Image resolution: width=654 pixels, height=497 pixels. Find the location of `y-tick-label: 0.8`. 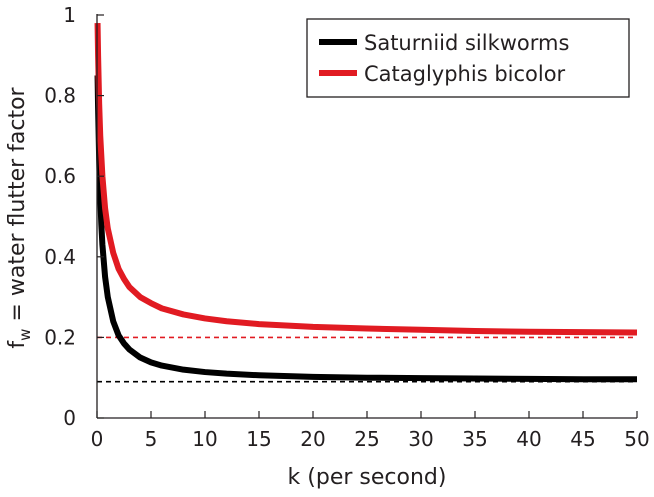

y-tick-label: 0.8 is located at coordinates (60, 96).